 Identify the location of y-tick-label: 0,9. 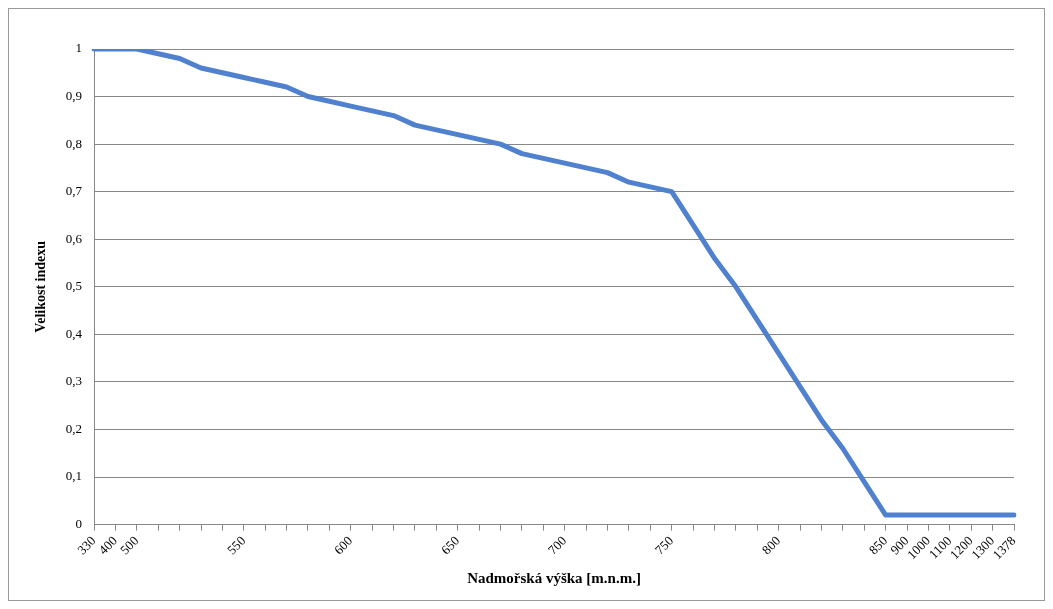
(74, 95).